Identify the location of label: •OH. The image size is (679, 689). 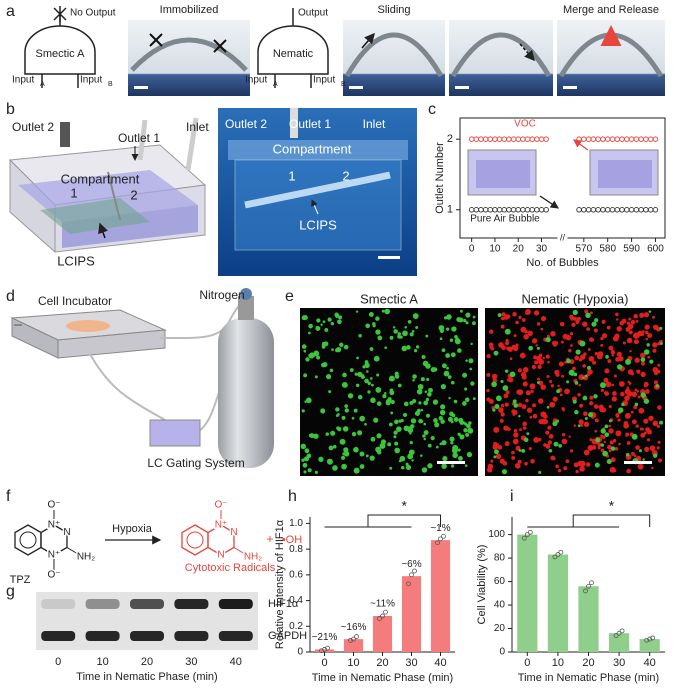
(292, 540).